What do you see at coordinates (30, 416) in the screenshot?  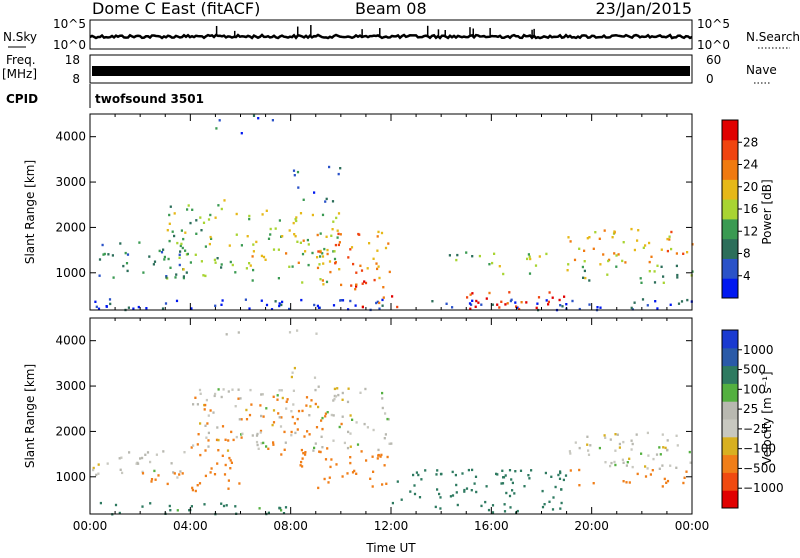 I see `velocity-y-axis-label: Slant Range [km]` at bounding box center [30, 416].